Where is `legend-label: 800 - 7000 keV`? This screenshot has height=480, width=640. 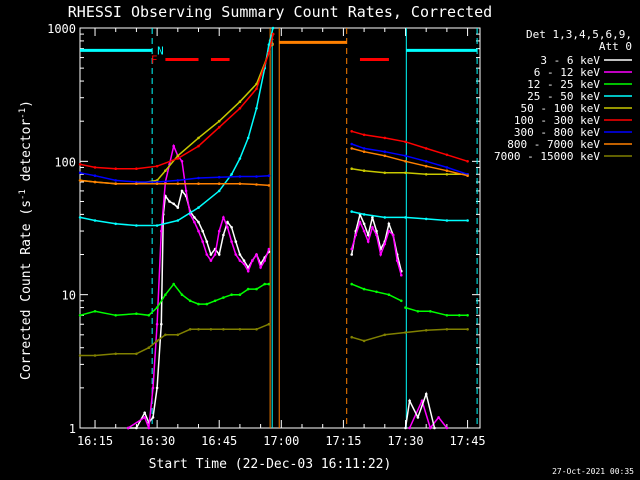 legend-label: 800 - 7000 keV is located at coordinates (553, 144).